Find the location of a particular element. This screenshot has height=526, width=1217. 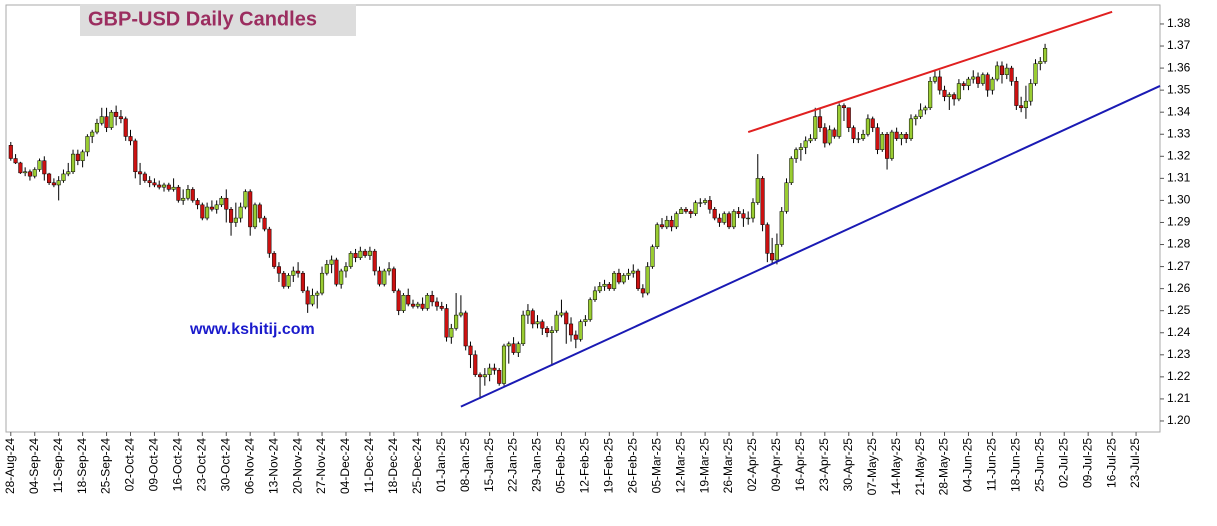

x-tick-label: 06-Nov-24 is located at coordinates (249, 466).